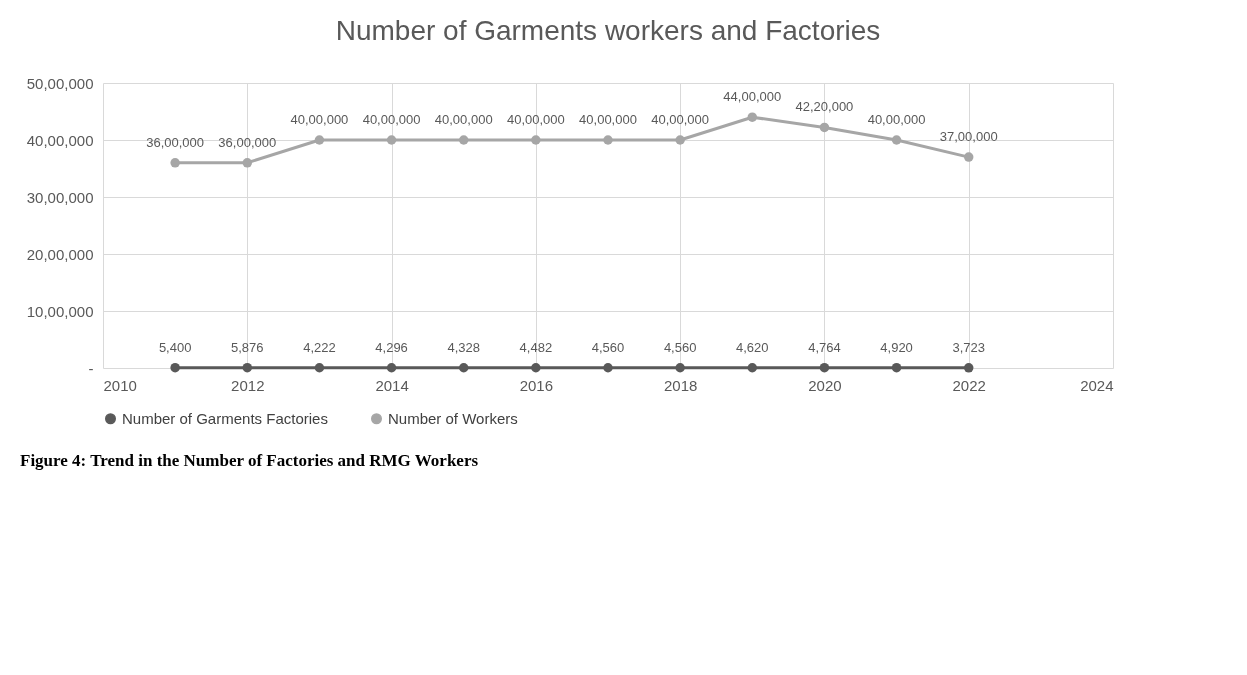 The width and height of the screenshot is (1247, 675). What do you see at coordinates (968, 137) in the screenshot?
I see `data-label: 37,00,000` at bounding box center [968, 137].